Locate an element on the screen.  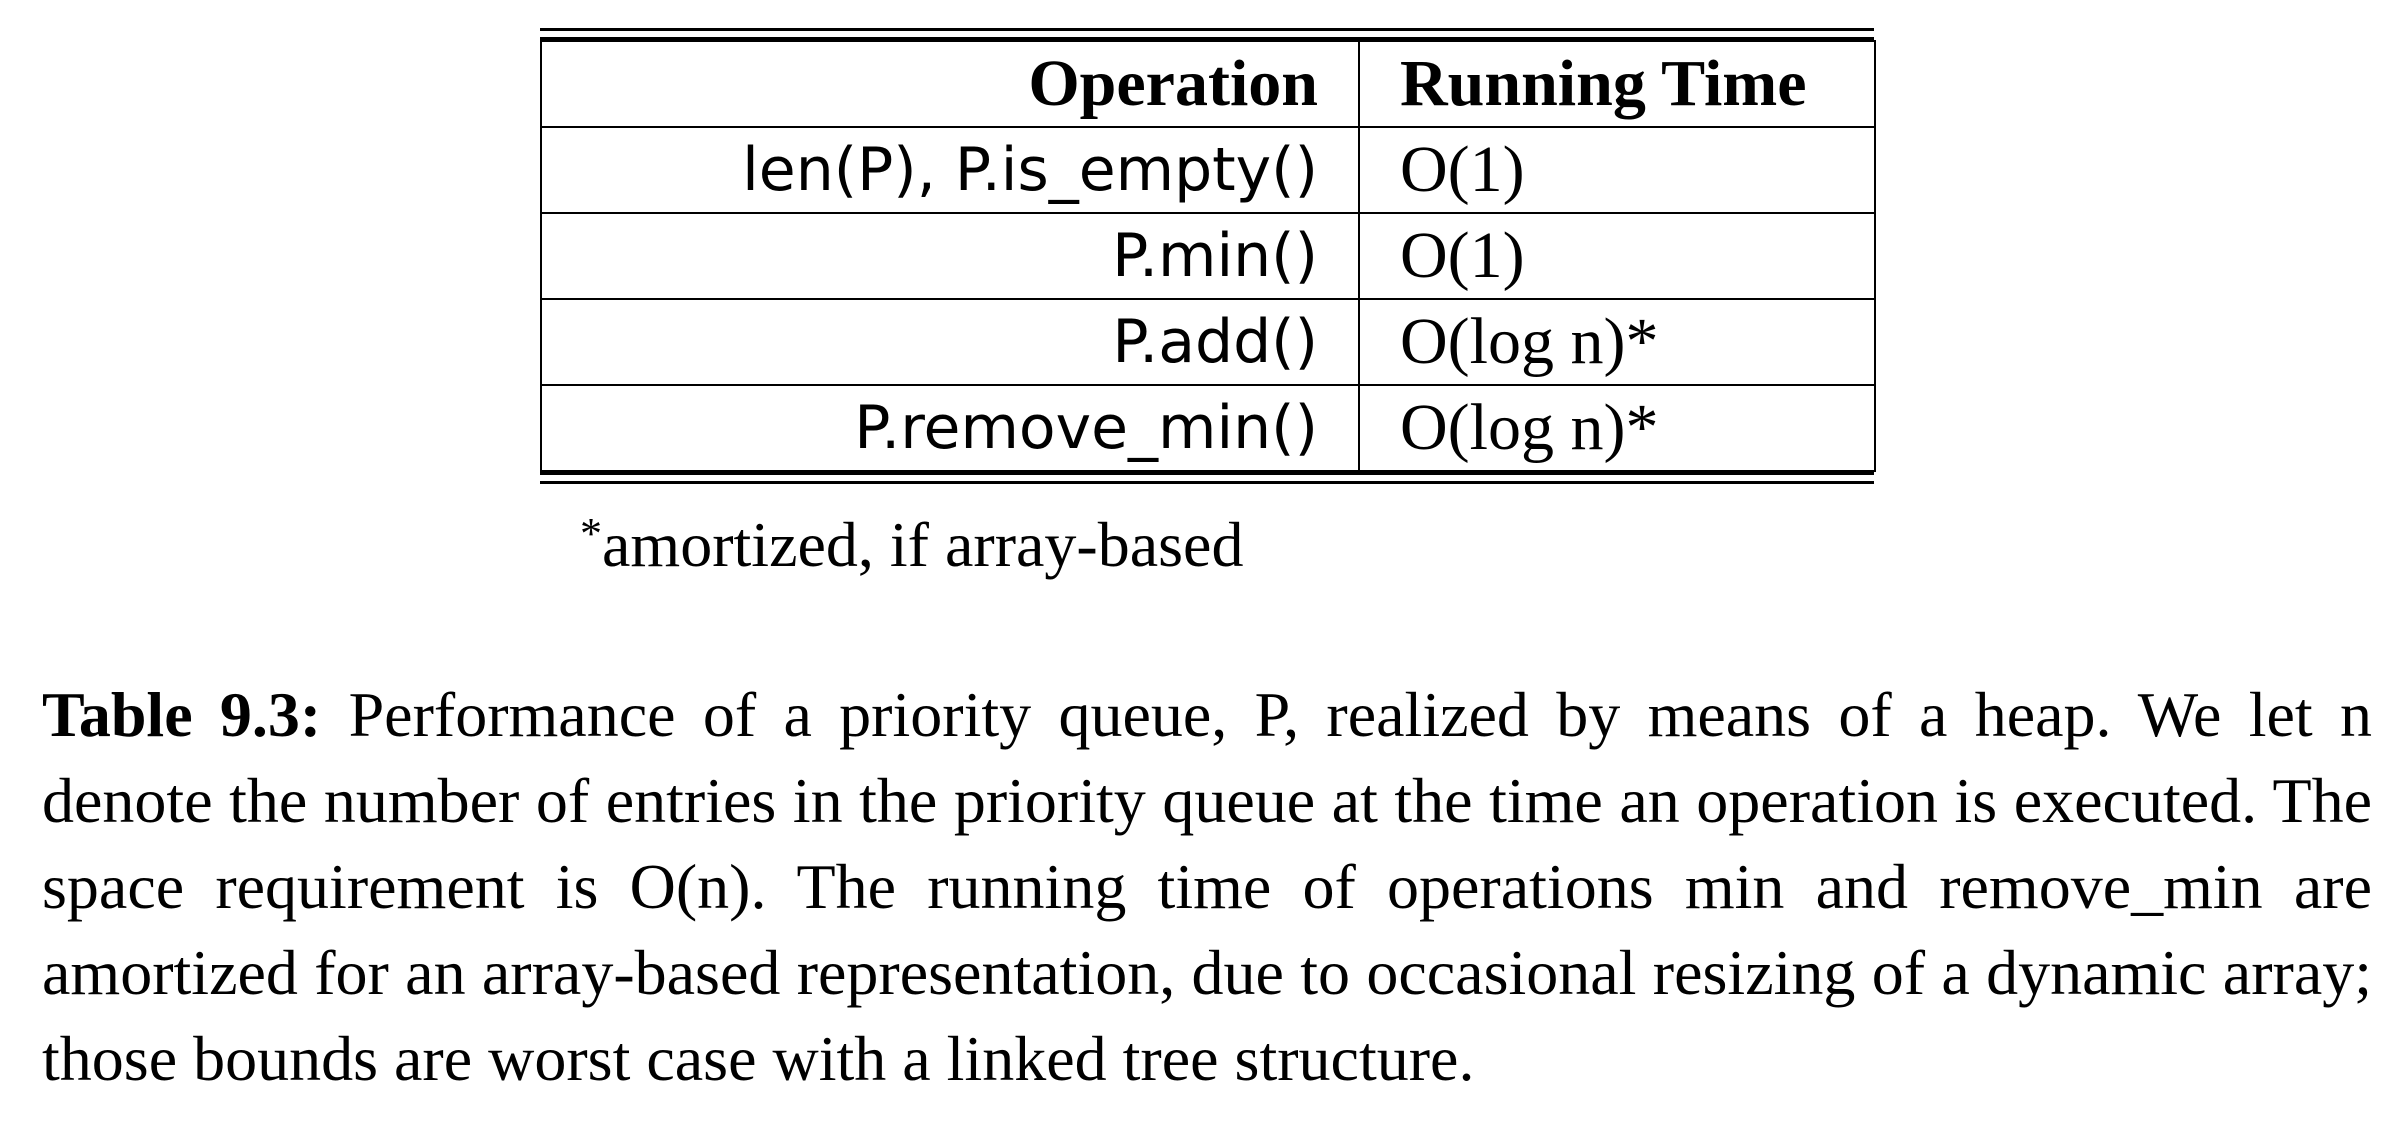
table-header-row: Operation Running Time is located at coordinates (1208, 84).